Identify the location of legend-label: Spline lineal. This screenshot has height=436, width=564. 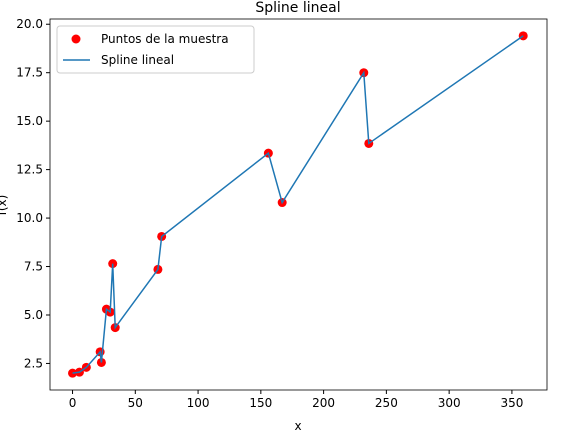
(137, 60).